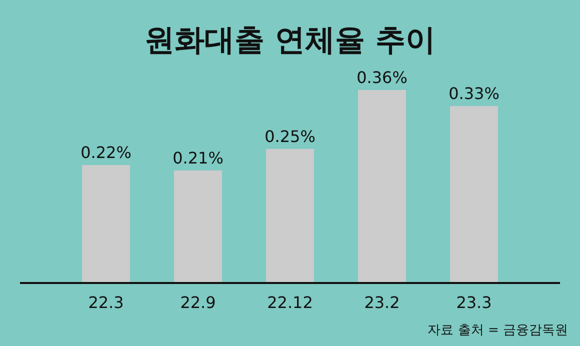 Image resolution: width=580 pixels, height=346 pixels. I want to click on data-label: 0.36%, so click(382, 77).